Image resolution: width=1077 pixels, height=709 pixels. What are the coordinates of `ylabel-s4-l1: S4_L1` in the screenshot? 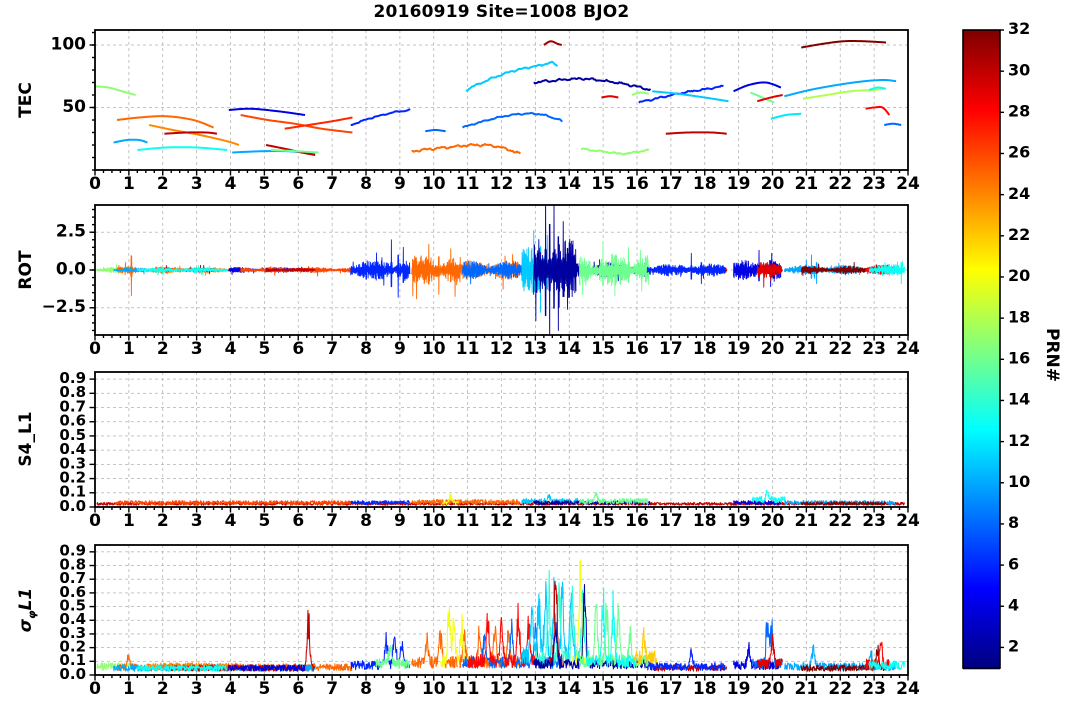 It's located at (26, 439).